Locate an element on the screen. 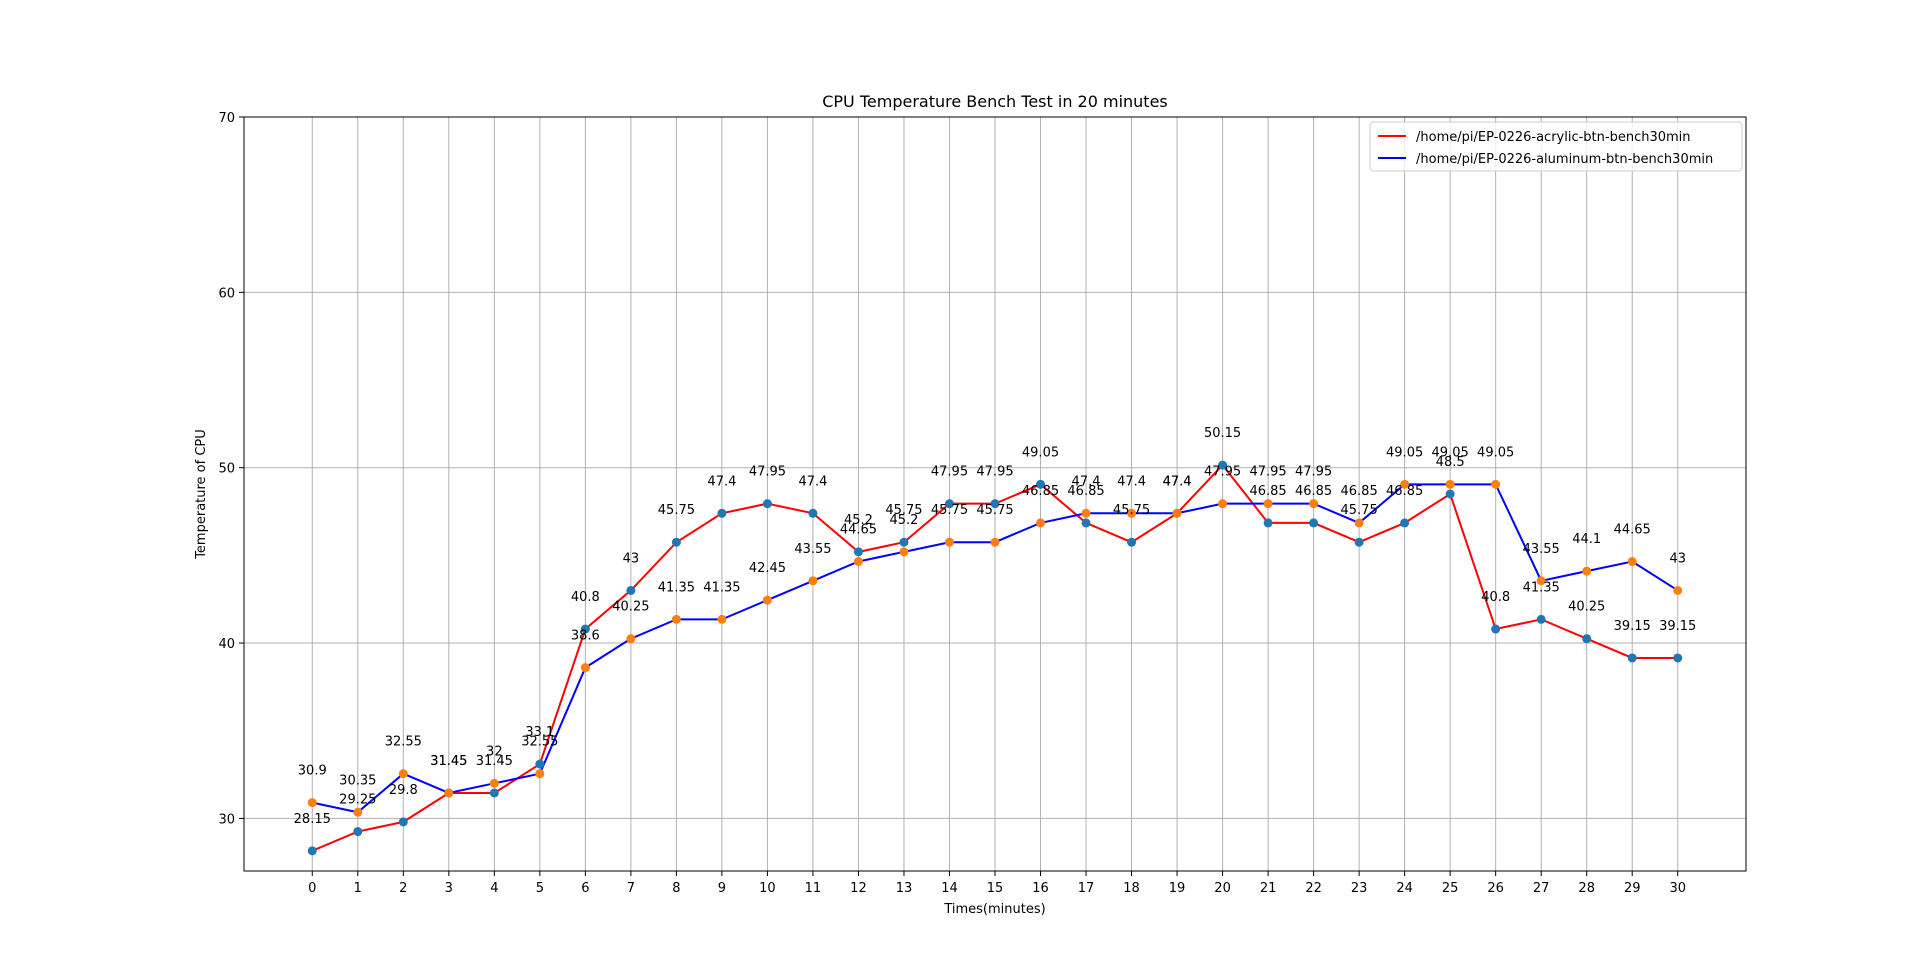 The width and height of the screenshot is (1920, 973). x-tick-label: 13 is located at coordinates (904, 888).